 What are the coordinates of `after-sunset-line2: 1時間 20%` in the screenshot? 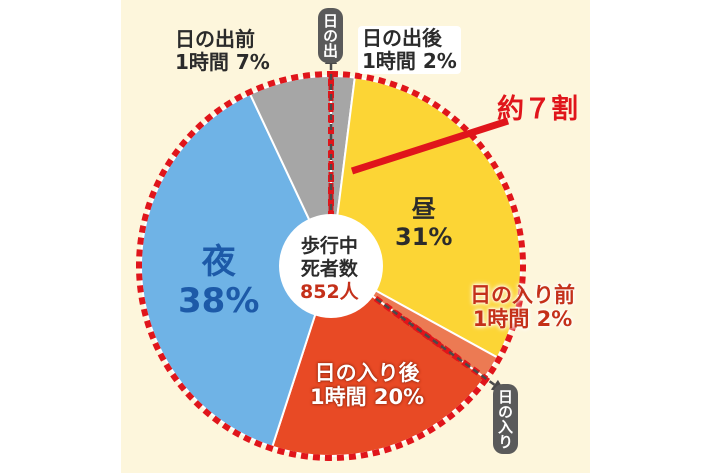 It's located at (367, 397).